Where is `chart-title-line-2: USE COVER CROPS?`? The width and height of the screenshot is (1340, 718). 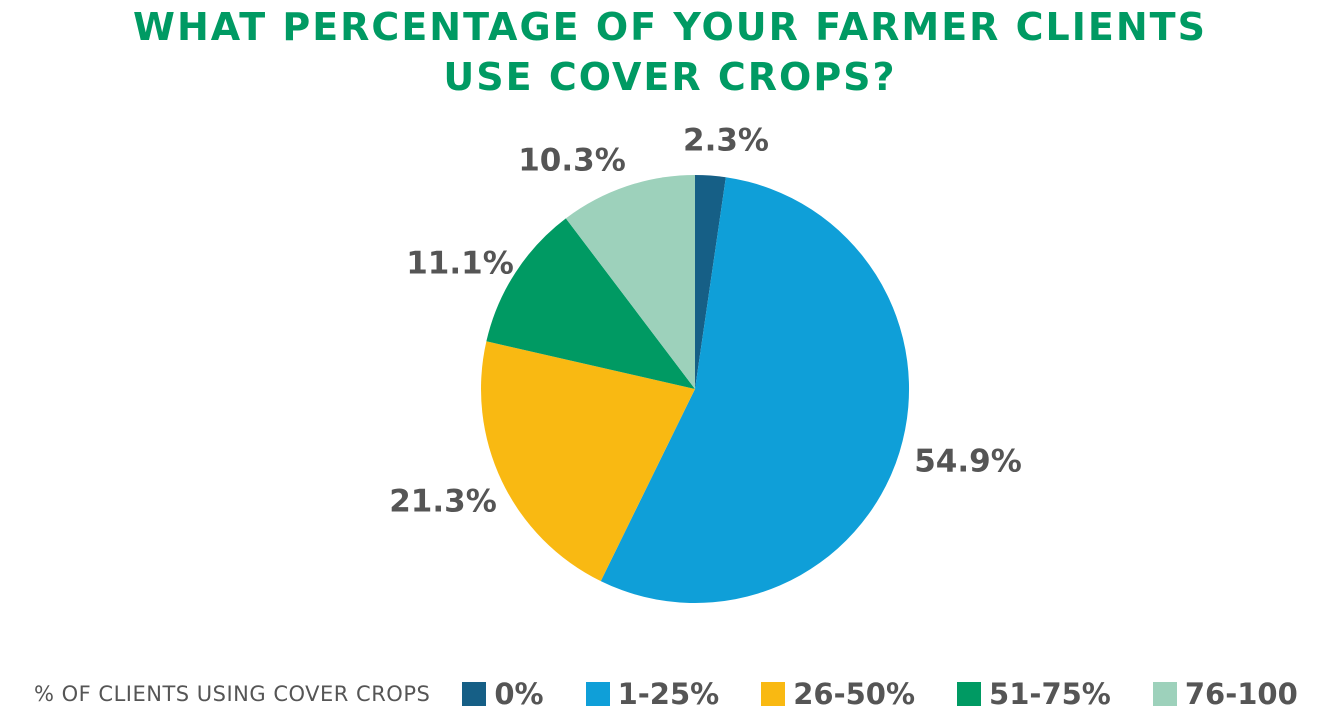
chart-title-line-2: USE COVER CROPS? is located at coordinates (670, 77).